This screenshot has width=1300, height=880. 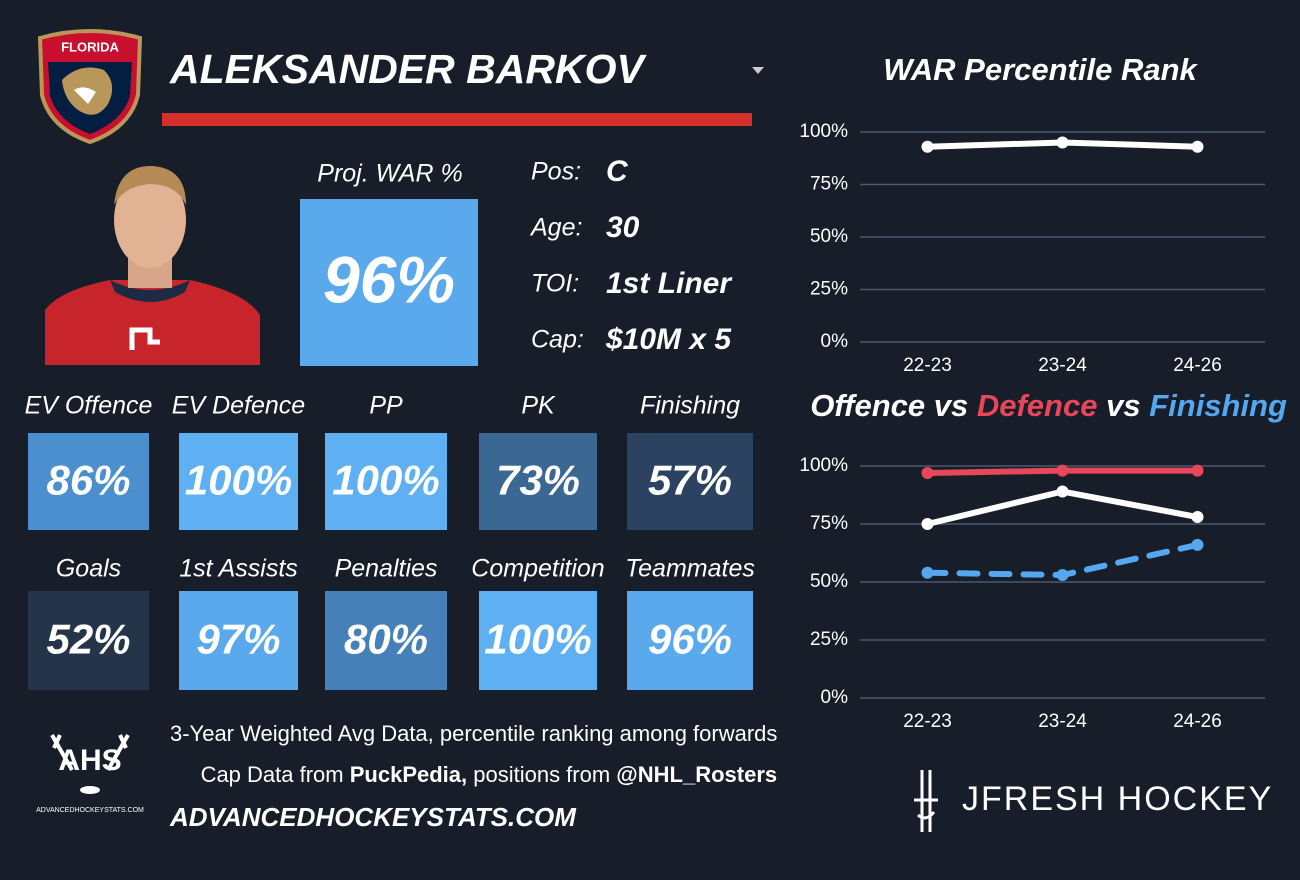 I want to click on info-value: 30, so click(x=623, y=227).